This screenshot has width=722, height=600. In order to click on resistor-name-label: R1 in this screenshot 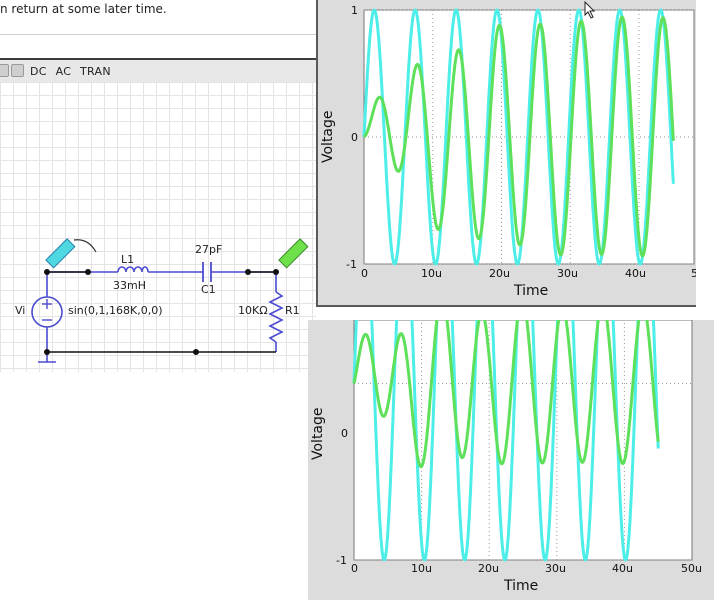, I will do `click(292, 310)`.